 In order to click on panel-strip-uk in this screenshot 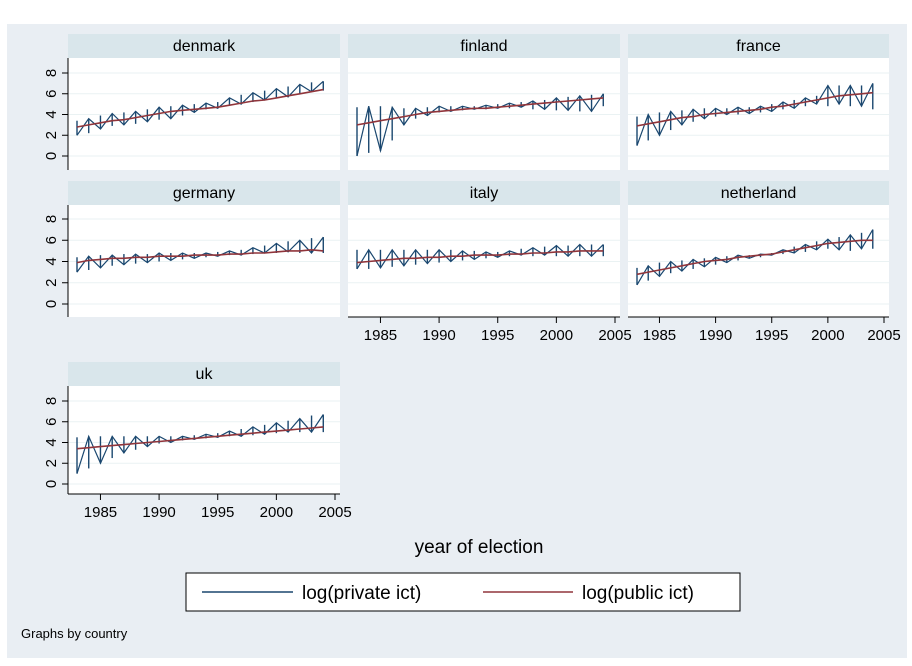, I will do `click(204, 374)`.